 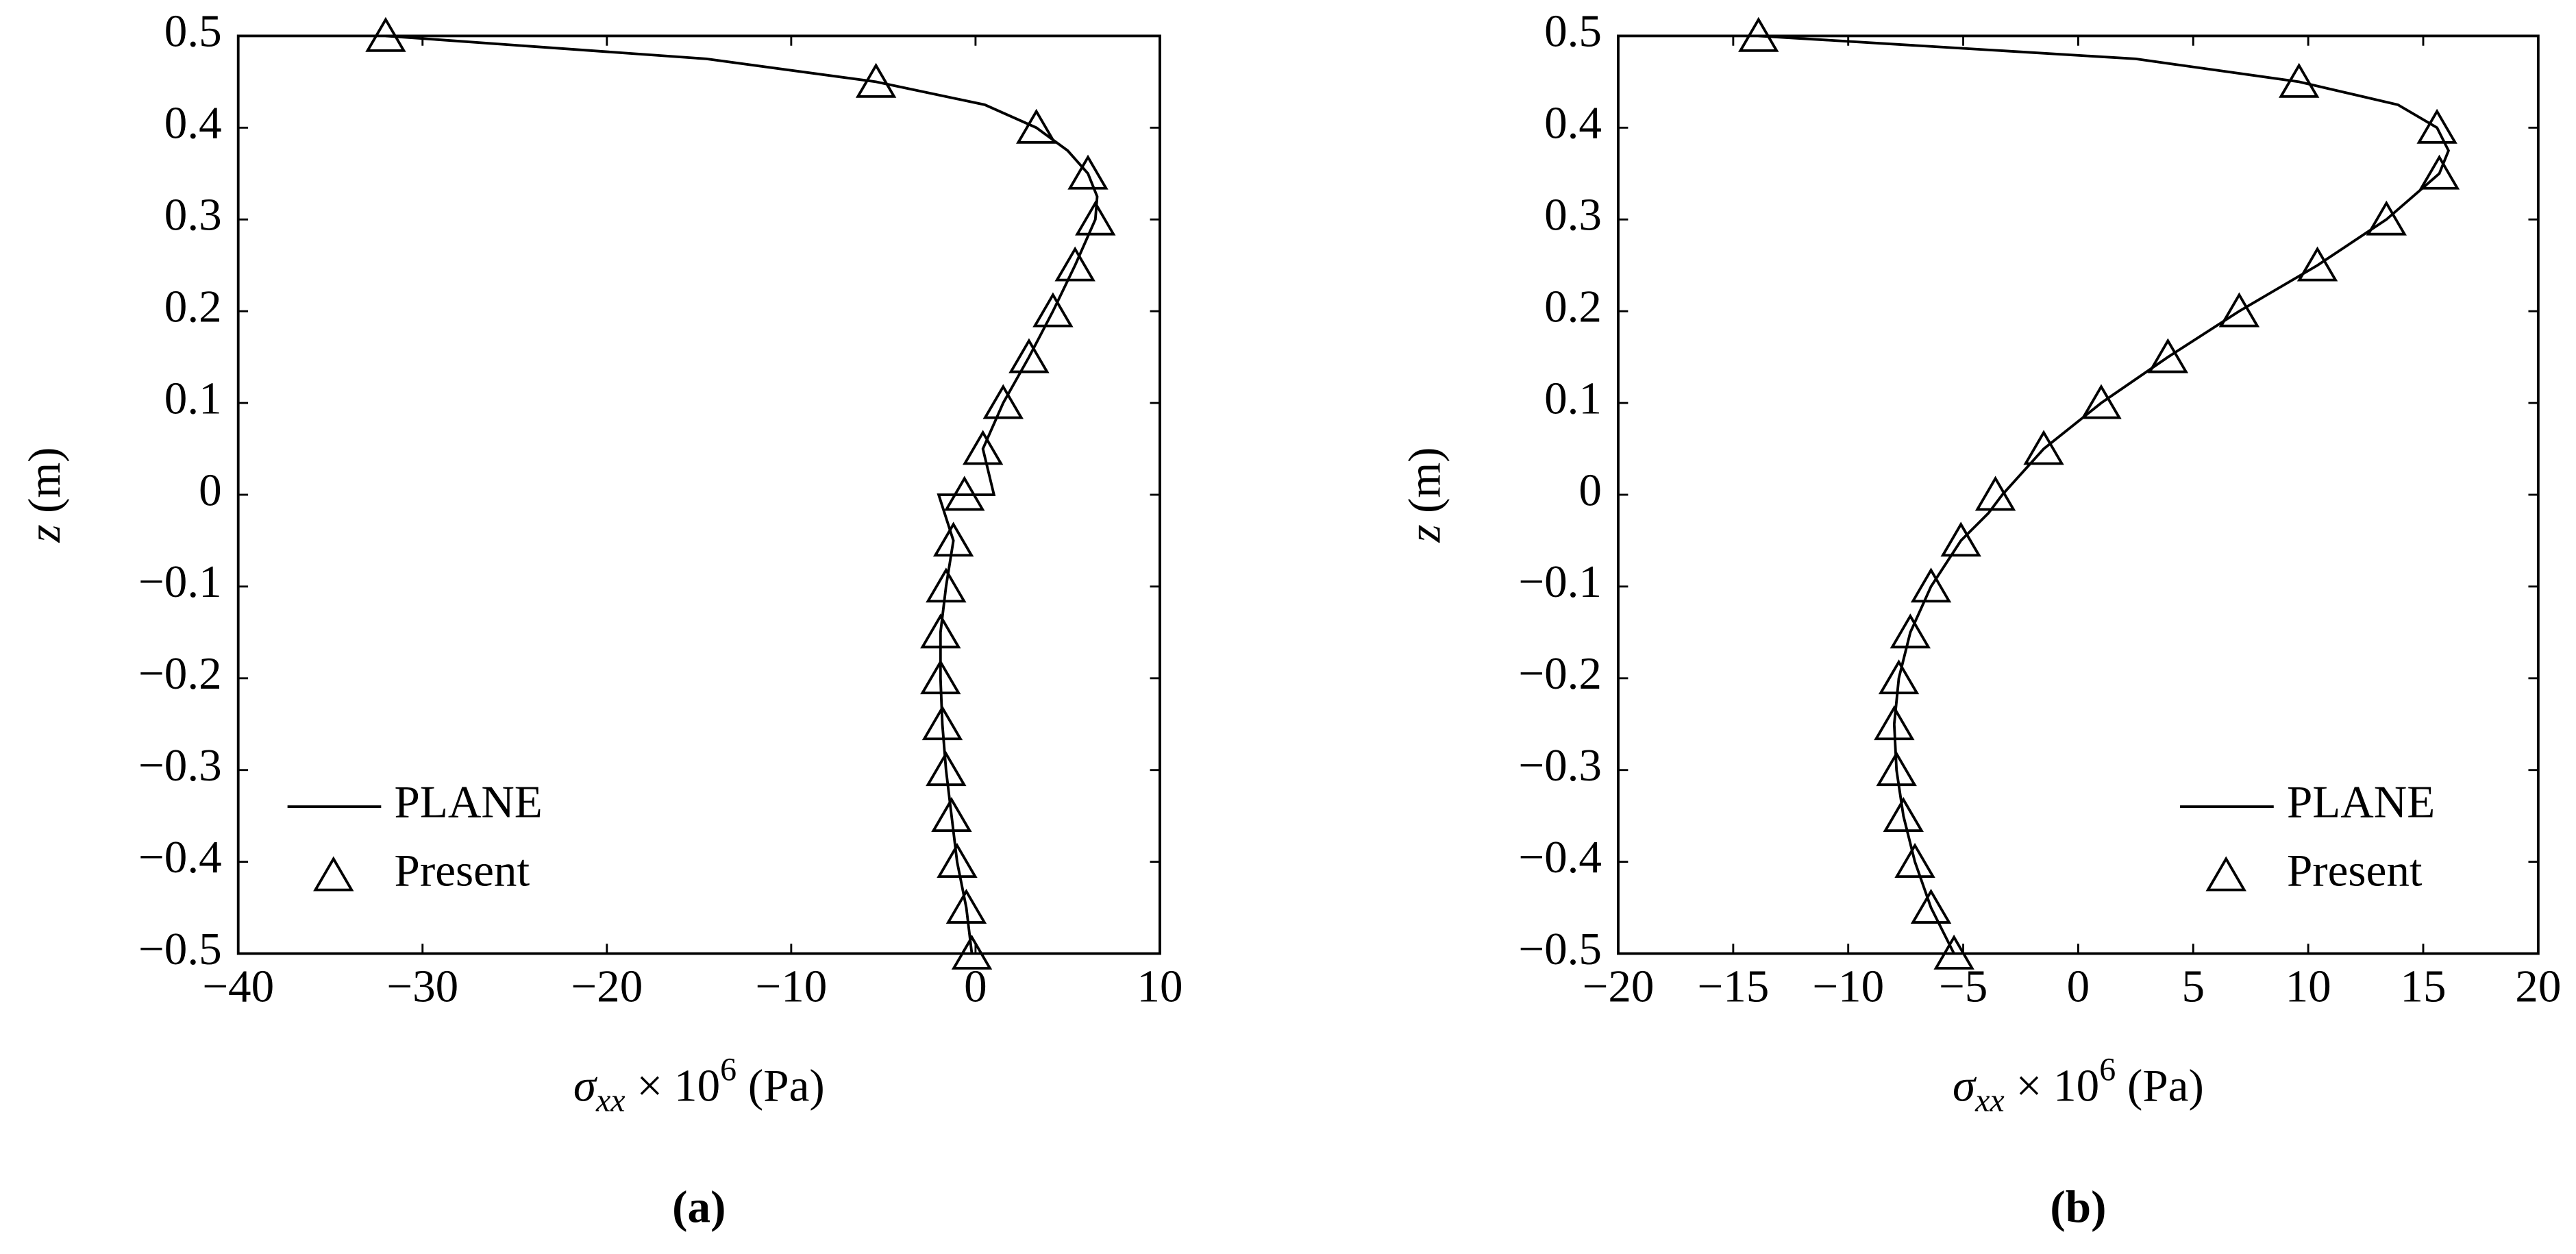 What do you see at coordinates (1733, 986) in the screenshot?
I see `x-tick-label: −15` at bounding box center [1733, 986].